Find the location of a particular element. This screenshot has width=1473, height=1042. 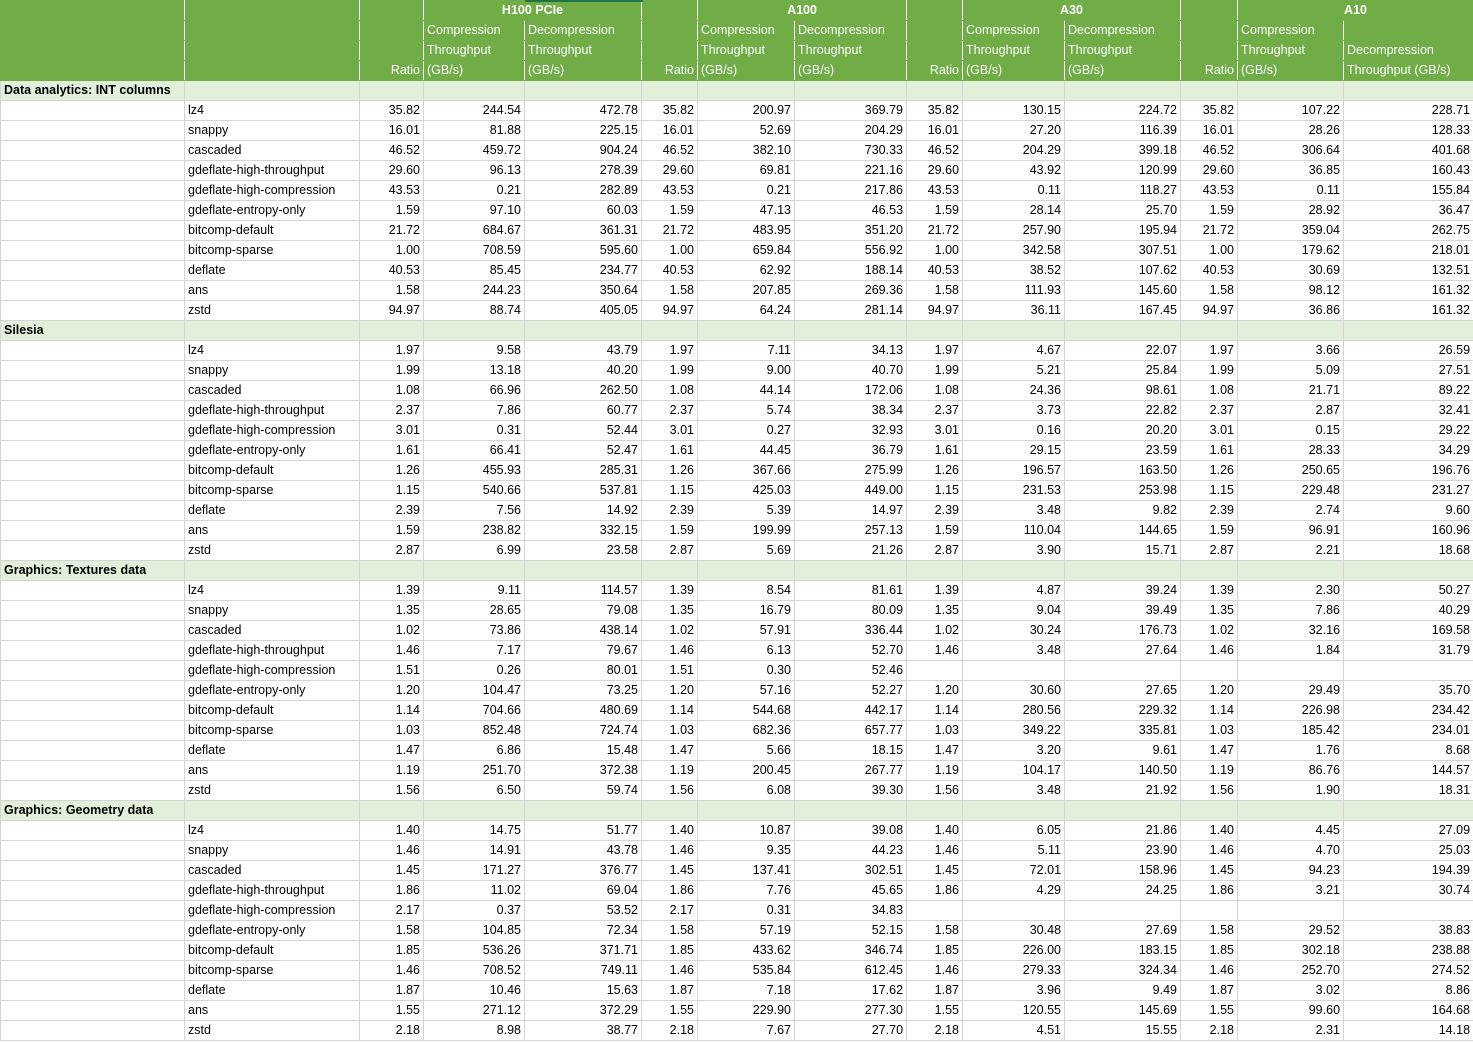

value-cell: 1.85 is located at coordinates (669, 950).